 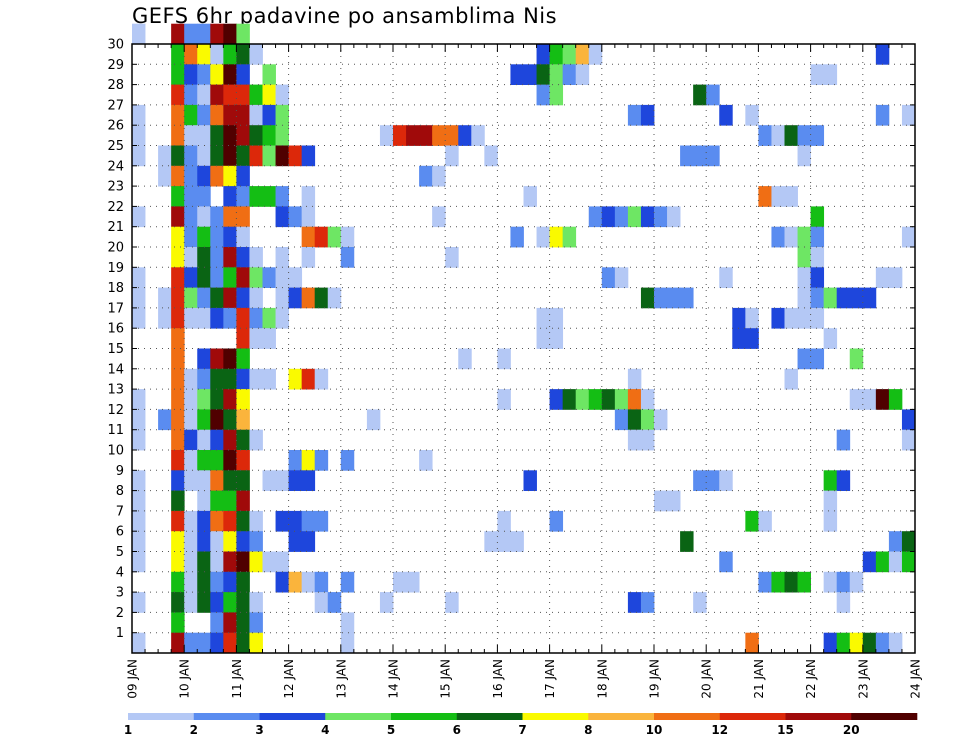 What do you see at coordinates (120, 552) in the screenshot?
I see `y-tick-label: 5` at bounding box center [120, 552].